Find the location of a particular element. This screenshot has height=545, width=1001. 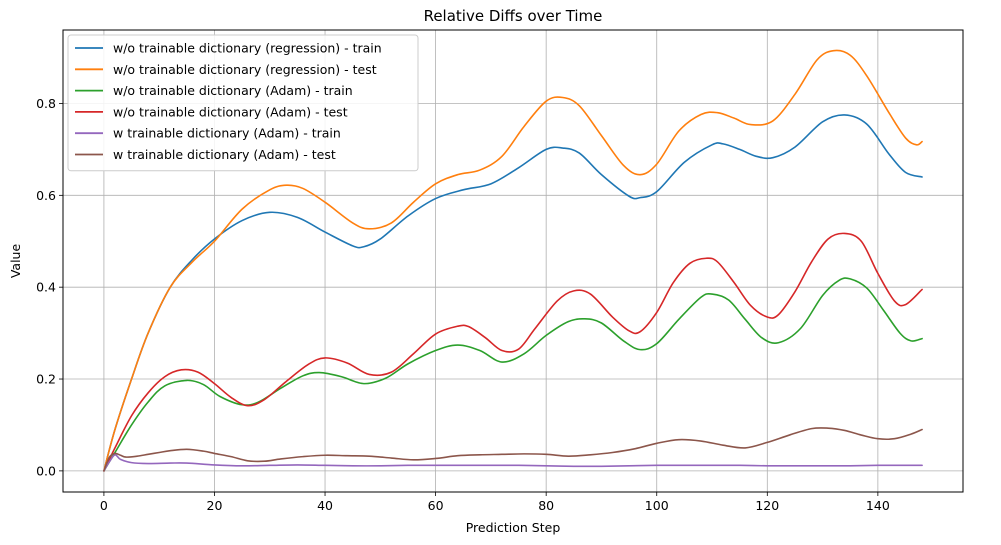

y-axis-label: Value is located at coordinates (15, 261).